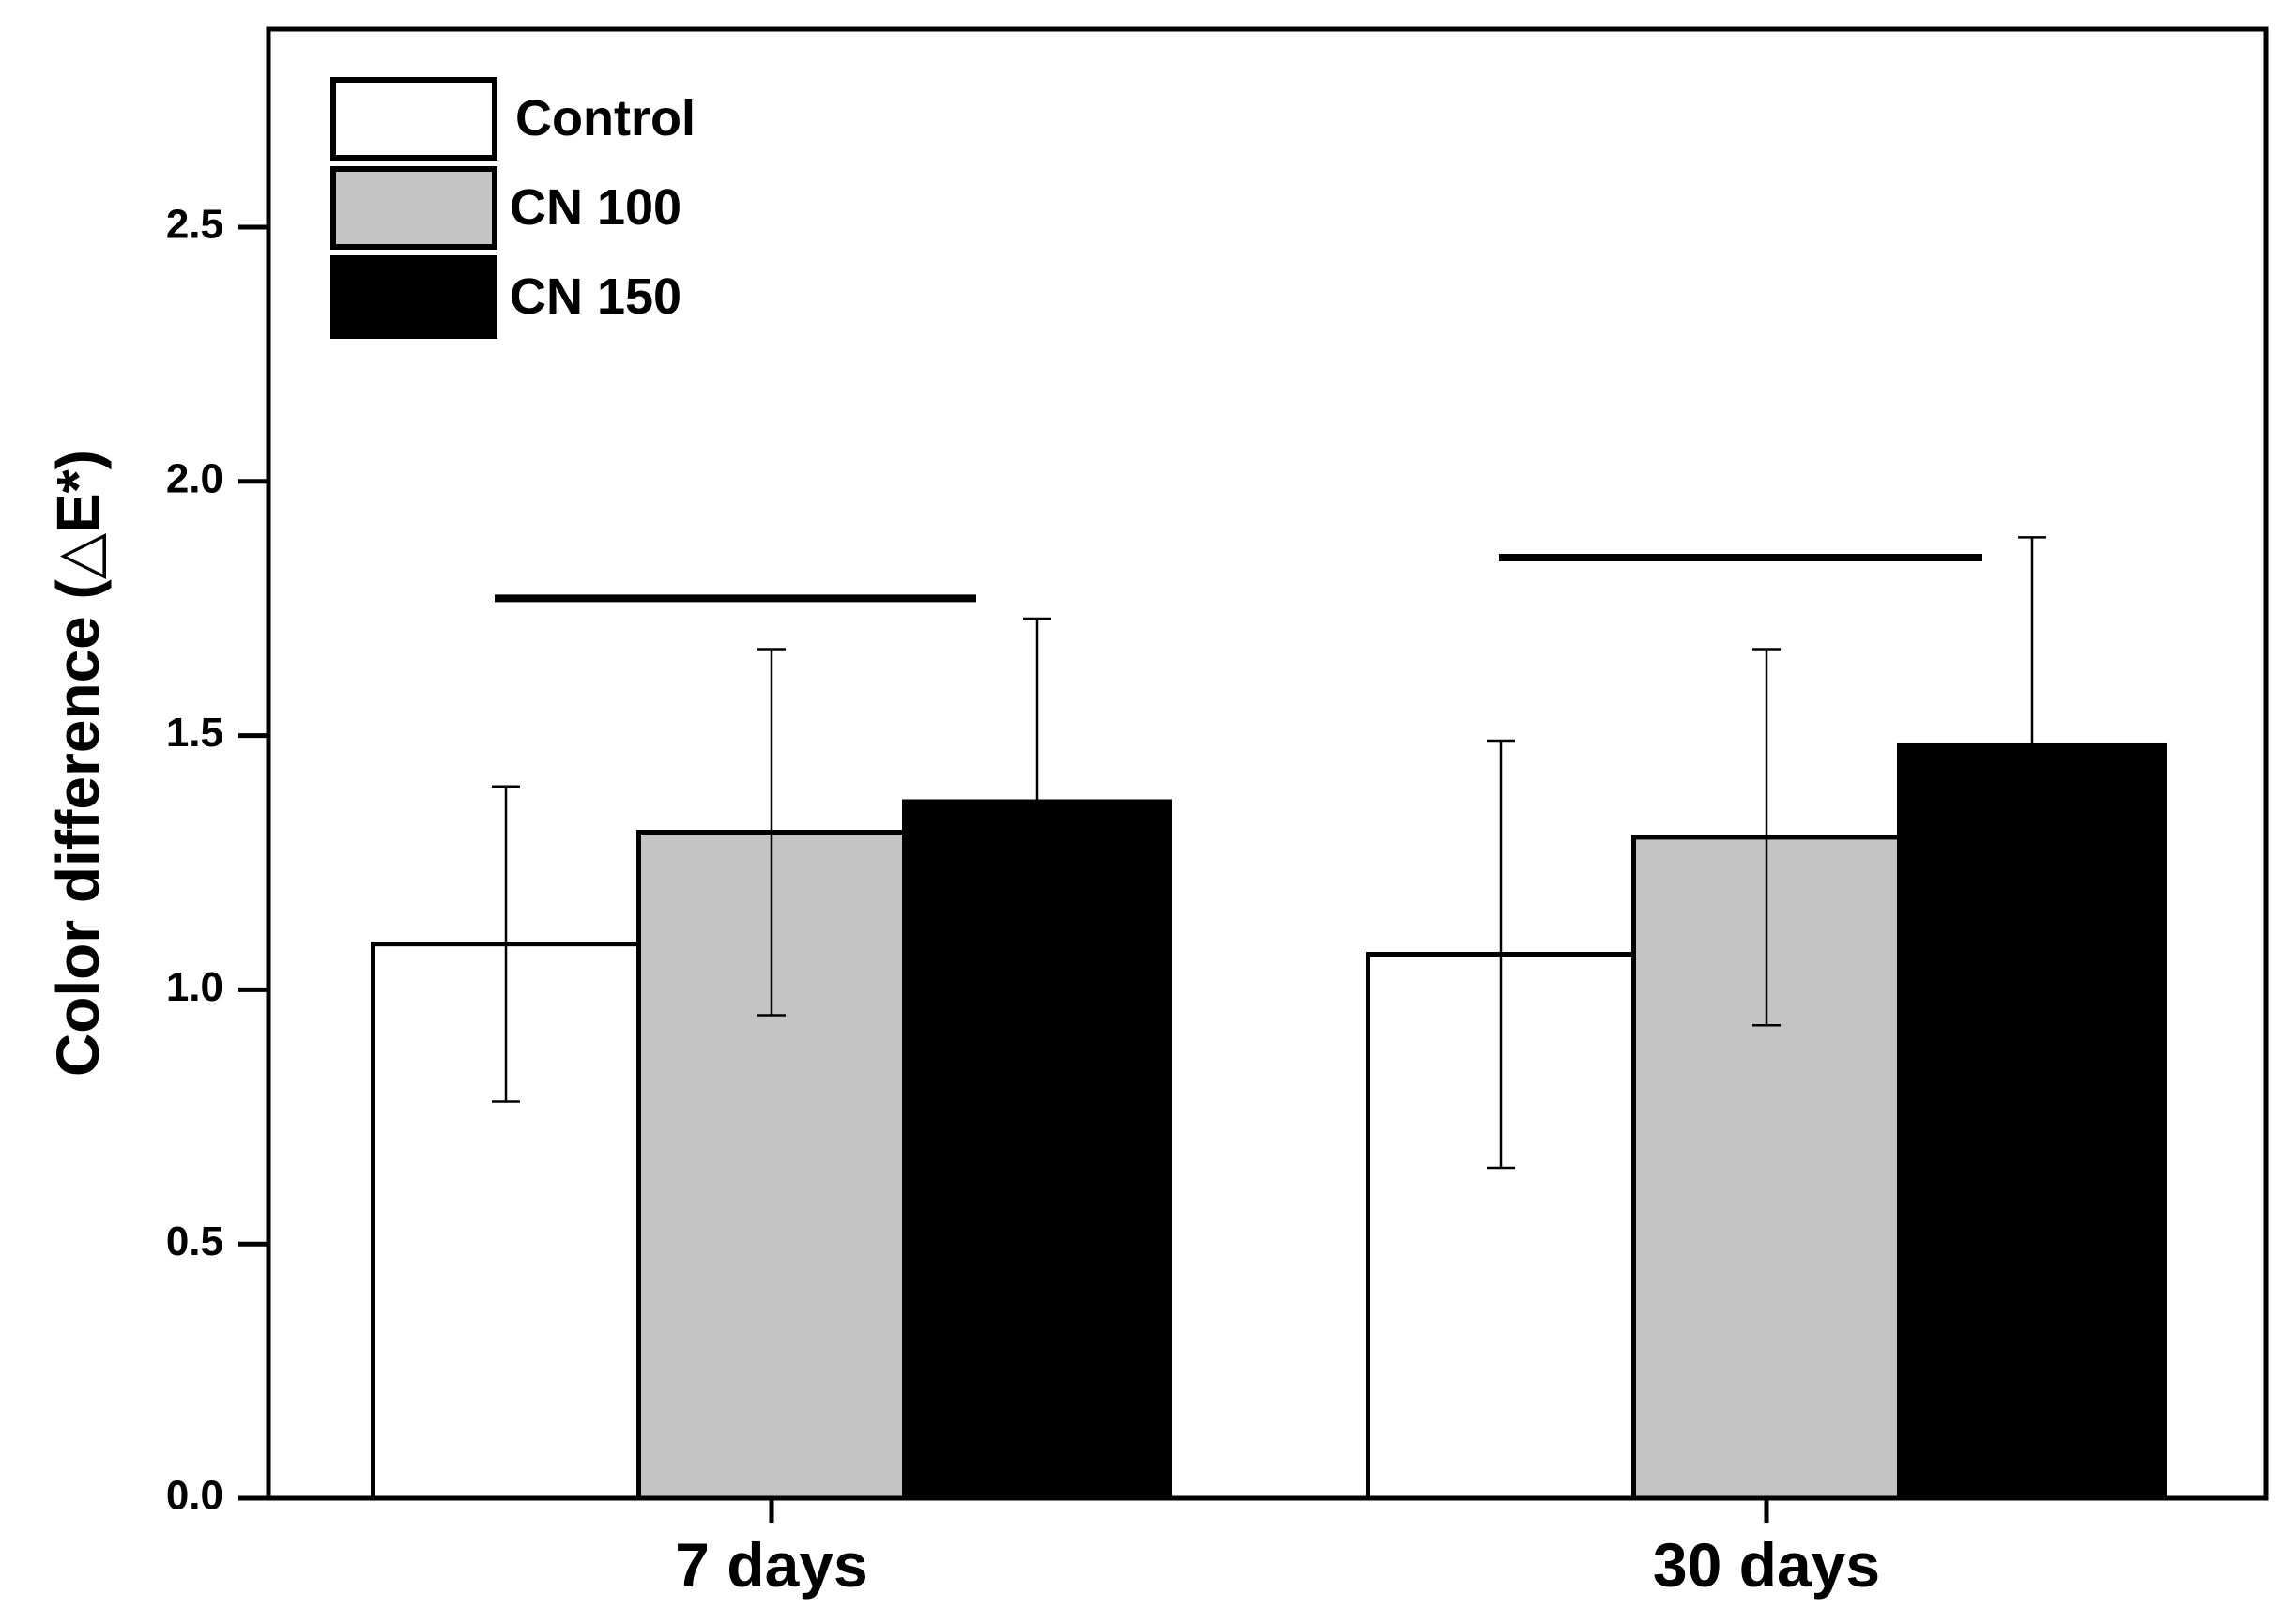 Image resolution: width=2294 pixels, height=1624 pixels. Describe the element at coordinates (78, 763) in the screenshot. I see `y-axis-title: Color difference (△E*)` at that location.